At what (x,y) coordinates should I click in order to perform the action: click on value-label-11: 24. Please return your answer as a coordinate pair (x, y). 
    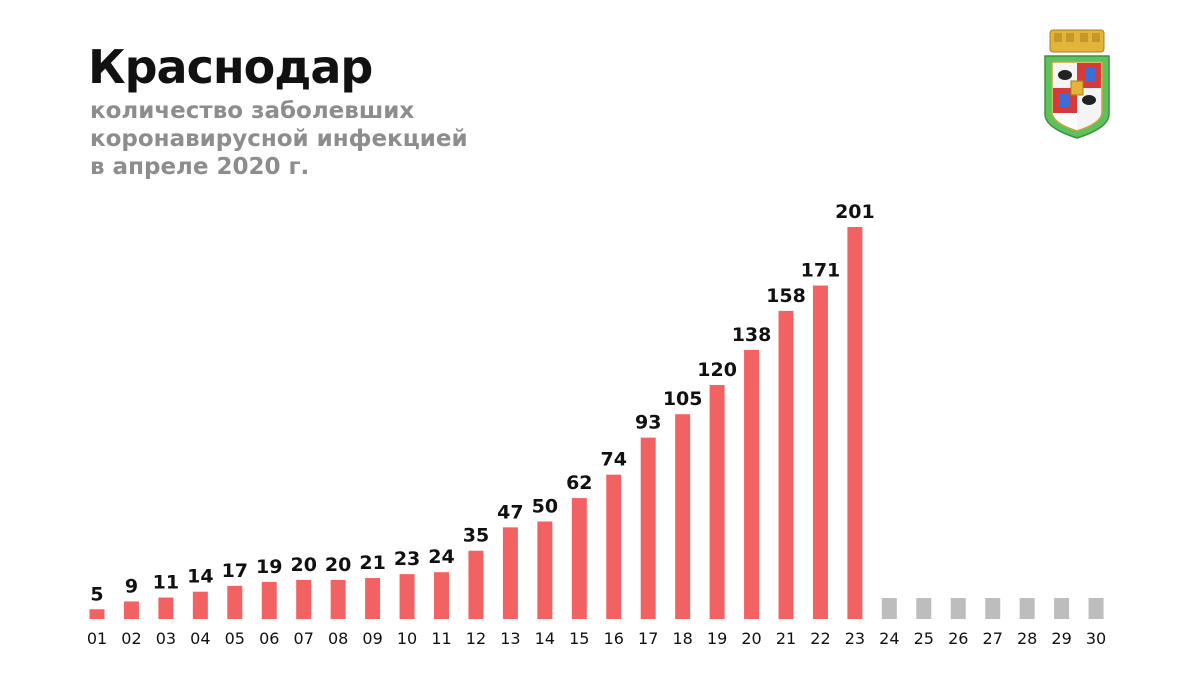
    Looking at the image, I should click on (441, 557).